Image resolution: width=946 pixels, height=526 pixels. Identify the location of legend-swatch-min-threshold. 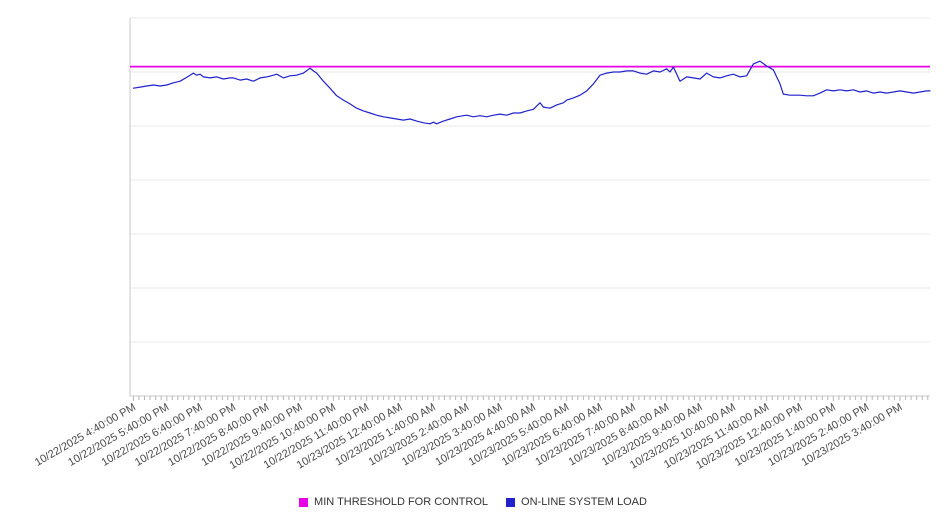
(304, 502).